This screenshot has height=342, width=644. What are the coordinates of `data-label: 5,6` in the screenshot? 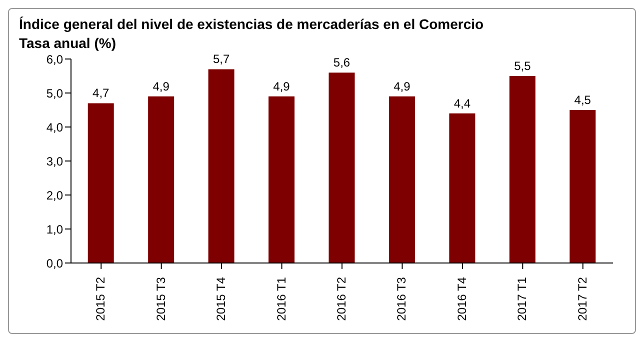 It's located at (341, 63).